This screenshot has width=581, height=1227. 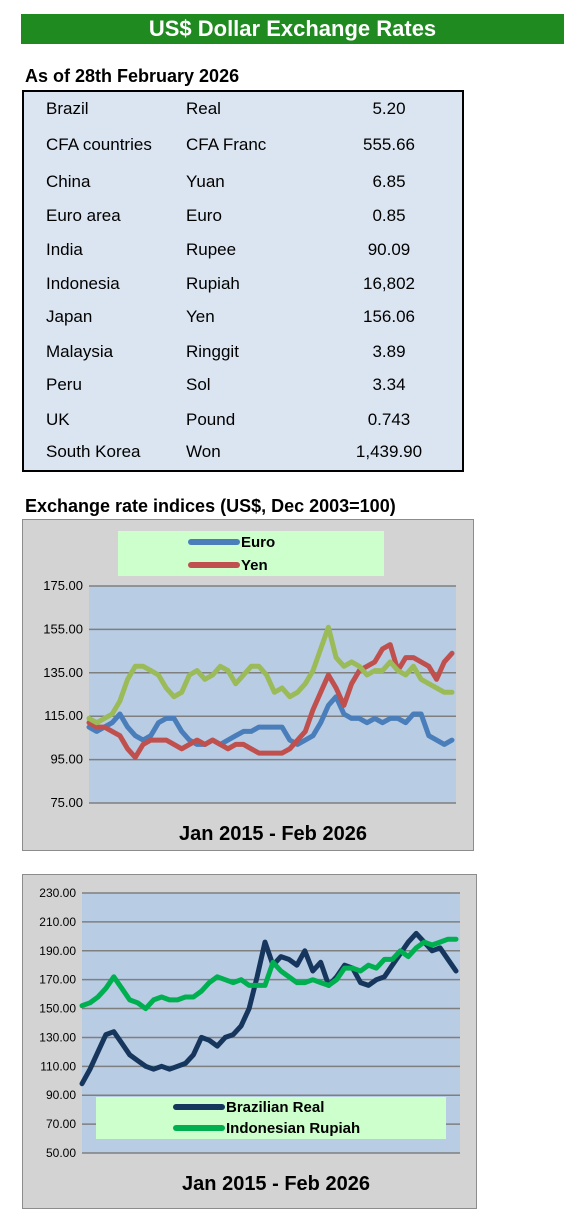 What do you see at coordinates (204, 215) in the screenshot?
I see `currency-name: Euro` at bounding box center [204, 215].